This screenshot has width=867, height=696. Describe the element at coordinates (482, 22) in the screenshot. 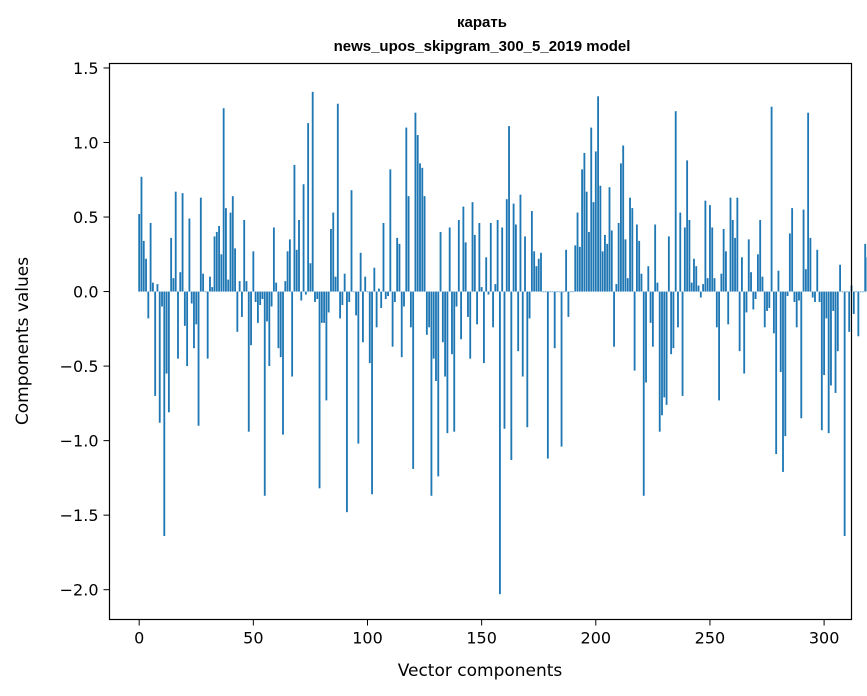

I see `chart-title-line1: карать` at that location.